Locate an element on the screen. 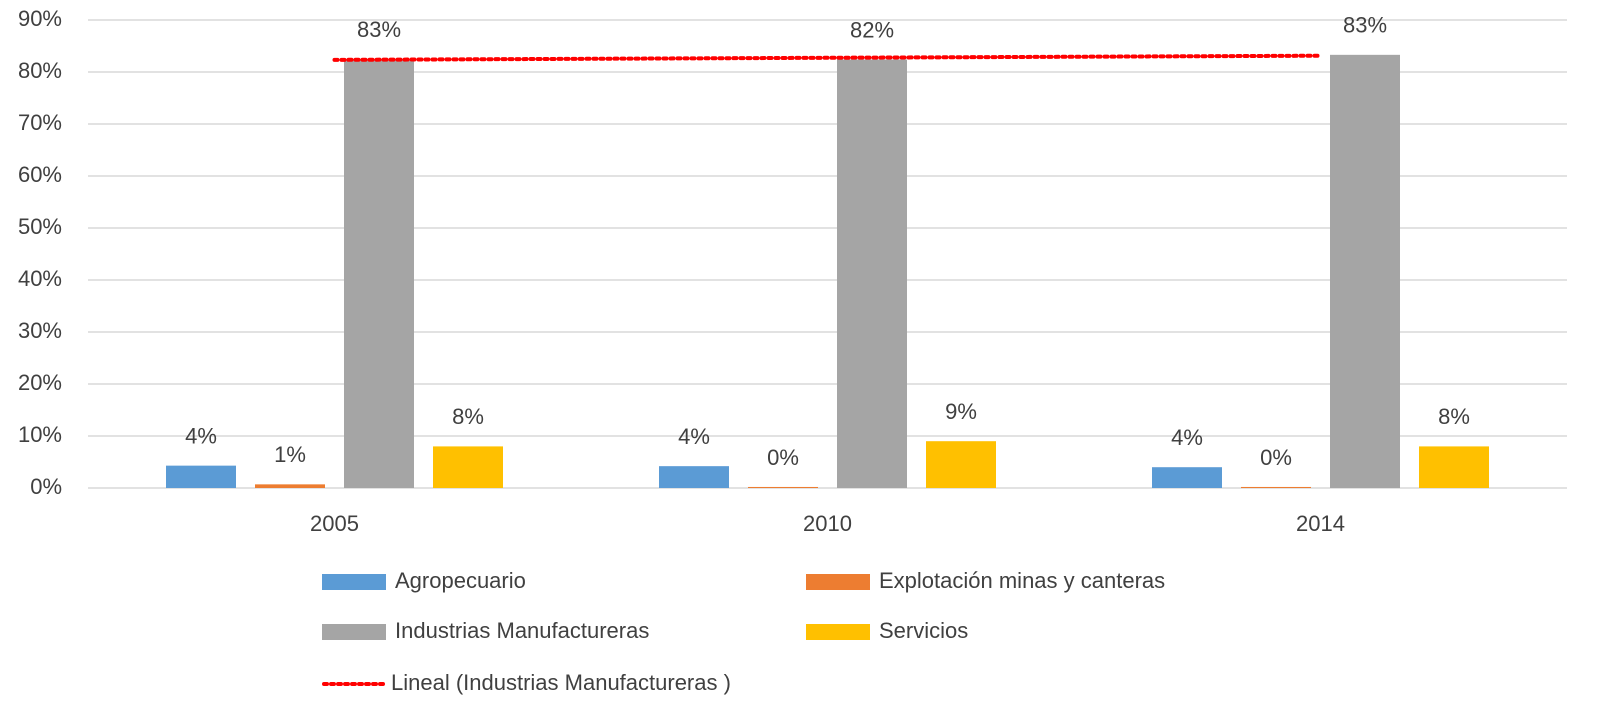 The height and width of the screenshot is (719, 1619). x-tick-label: 2005 is located at coordinates (334, 523).